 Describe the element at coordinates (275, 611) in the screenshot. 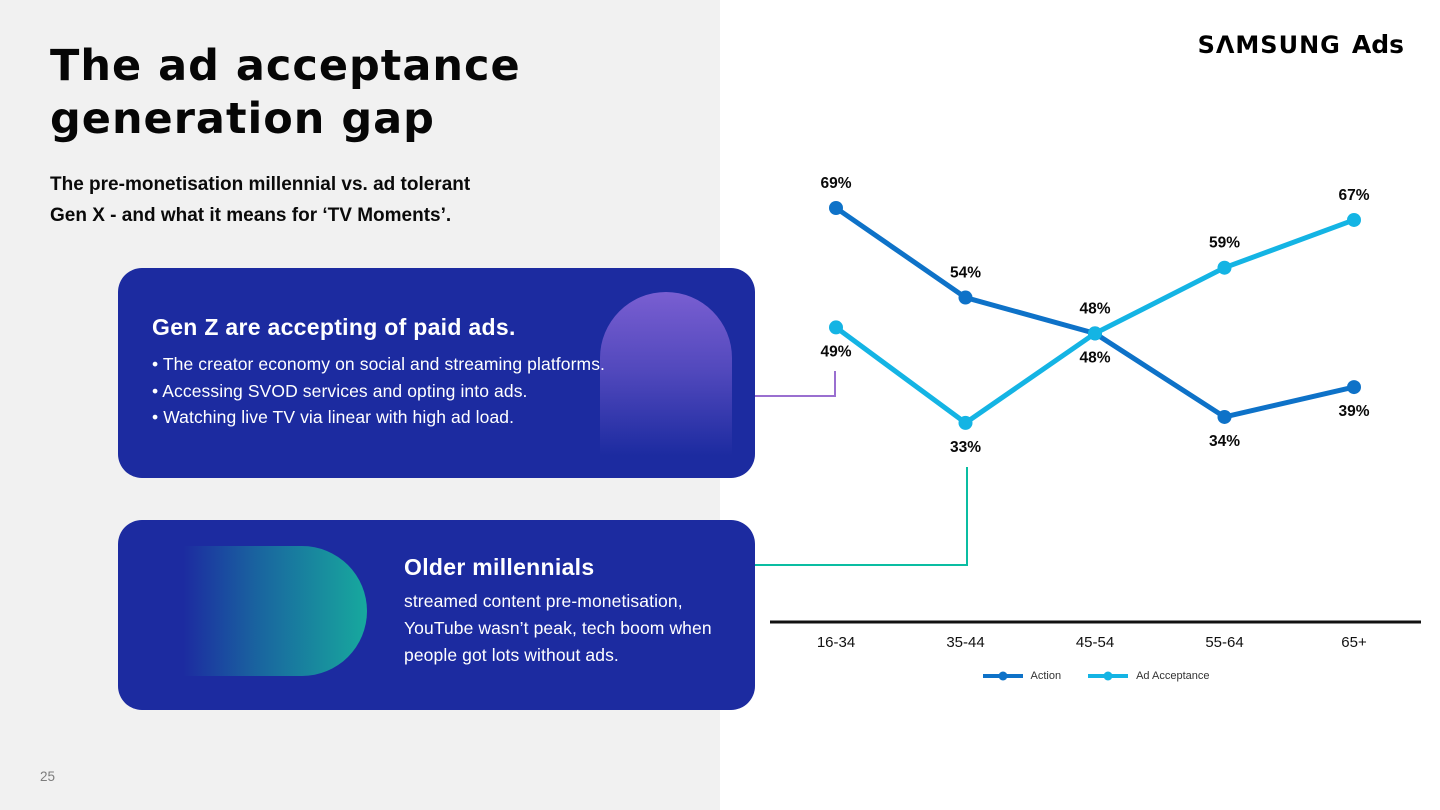

I see `teal-capsule-shape-icon` at that location.